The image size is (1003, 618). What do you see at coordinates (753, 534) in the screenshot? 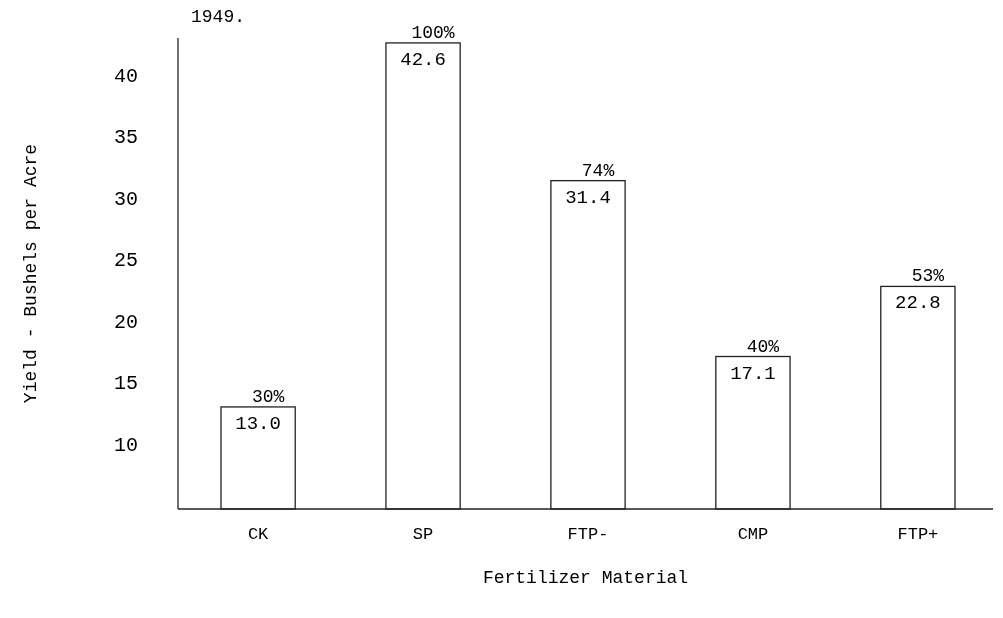
I see `x-tick-label: CMP` at bounding box center [753, 534].